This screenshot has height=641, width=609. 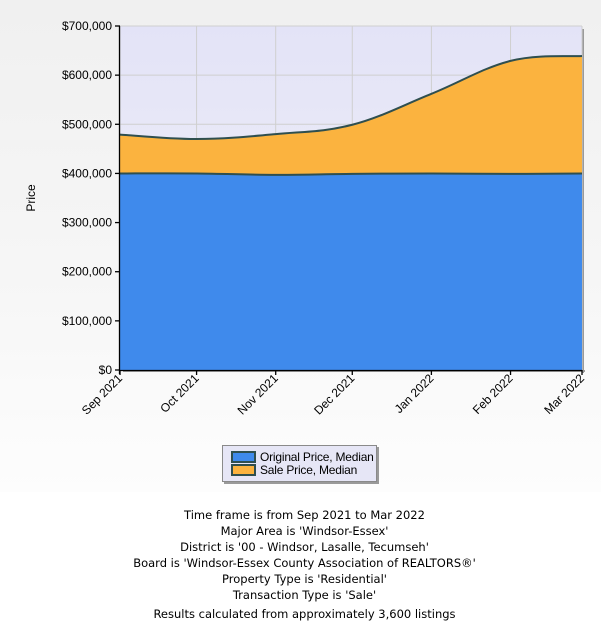 What do you see at coordinates (31, 198) in the screenshot?
I see `y-axis-title: Price` at bounding box center [31, 198].